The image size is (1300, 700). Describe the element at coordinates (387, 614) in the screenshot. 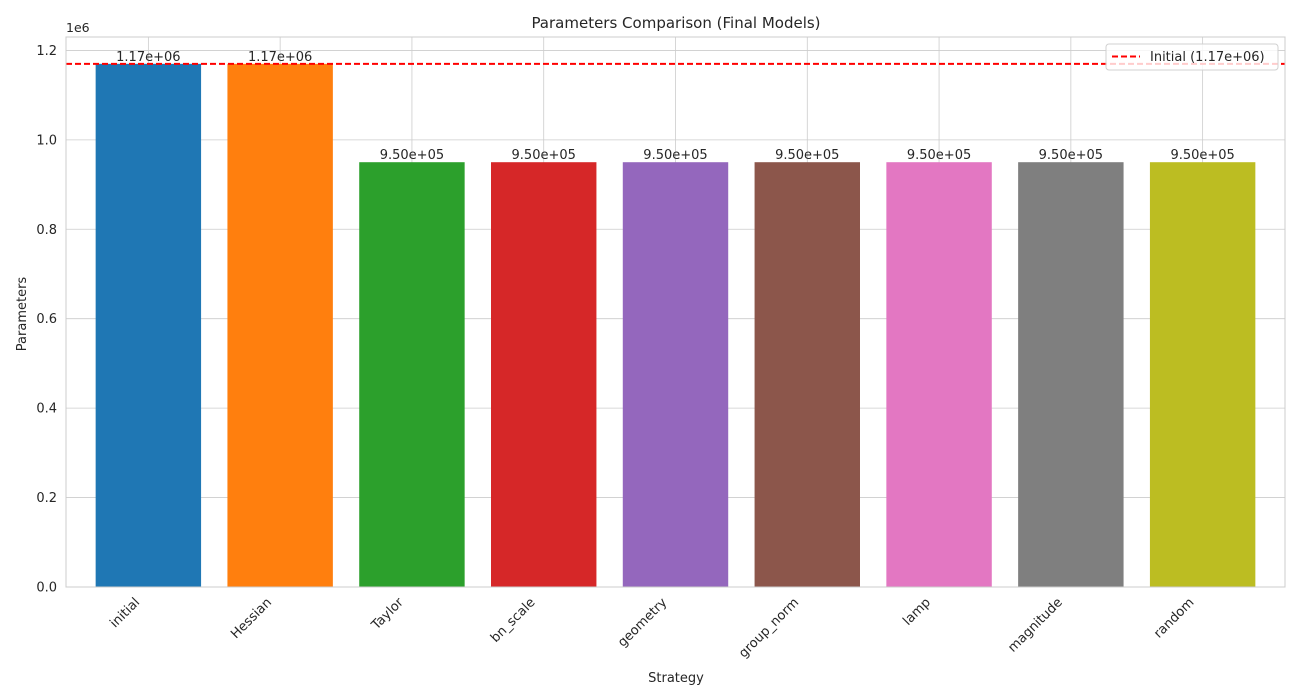

I see `x-tick-label: Taylor` at that location.